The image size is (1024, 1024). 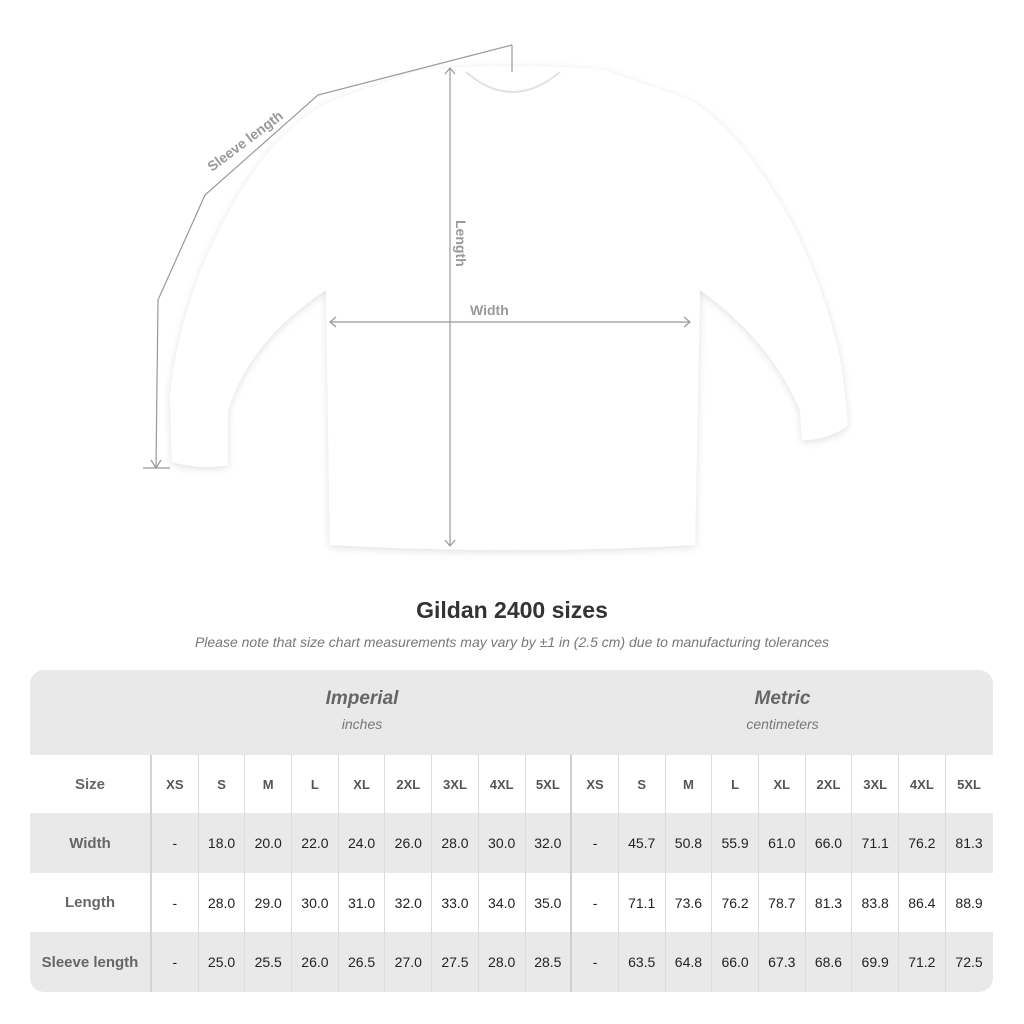 I want to click on imperial-cell: XS, so click(x=175, y=784).